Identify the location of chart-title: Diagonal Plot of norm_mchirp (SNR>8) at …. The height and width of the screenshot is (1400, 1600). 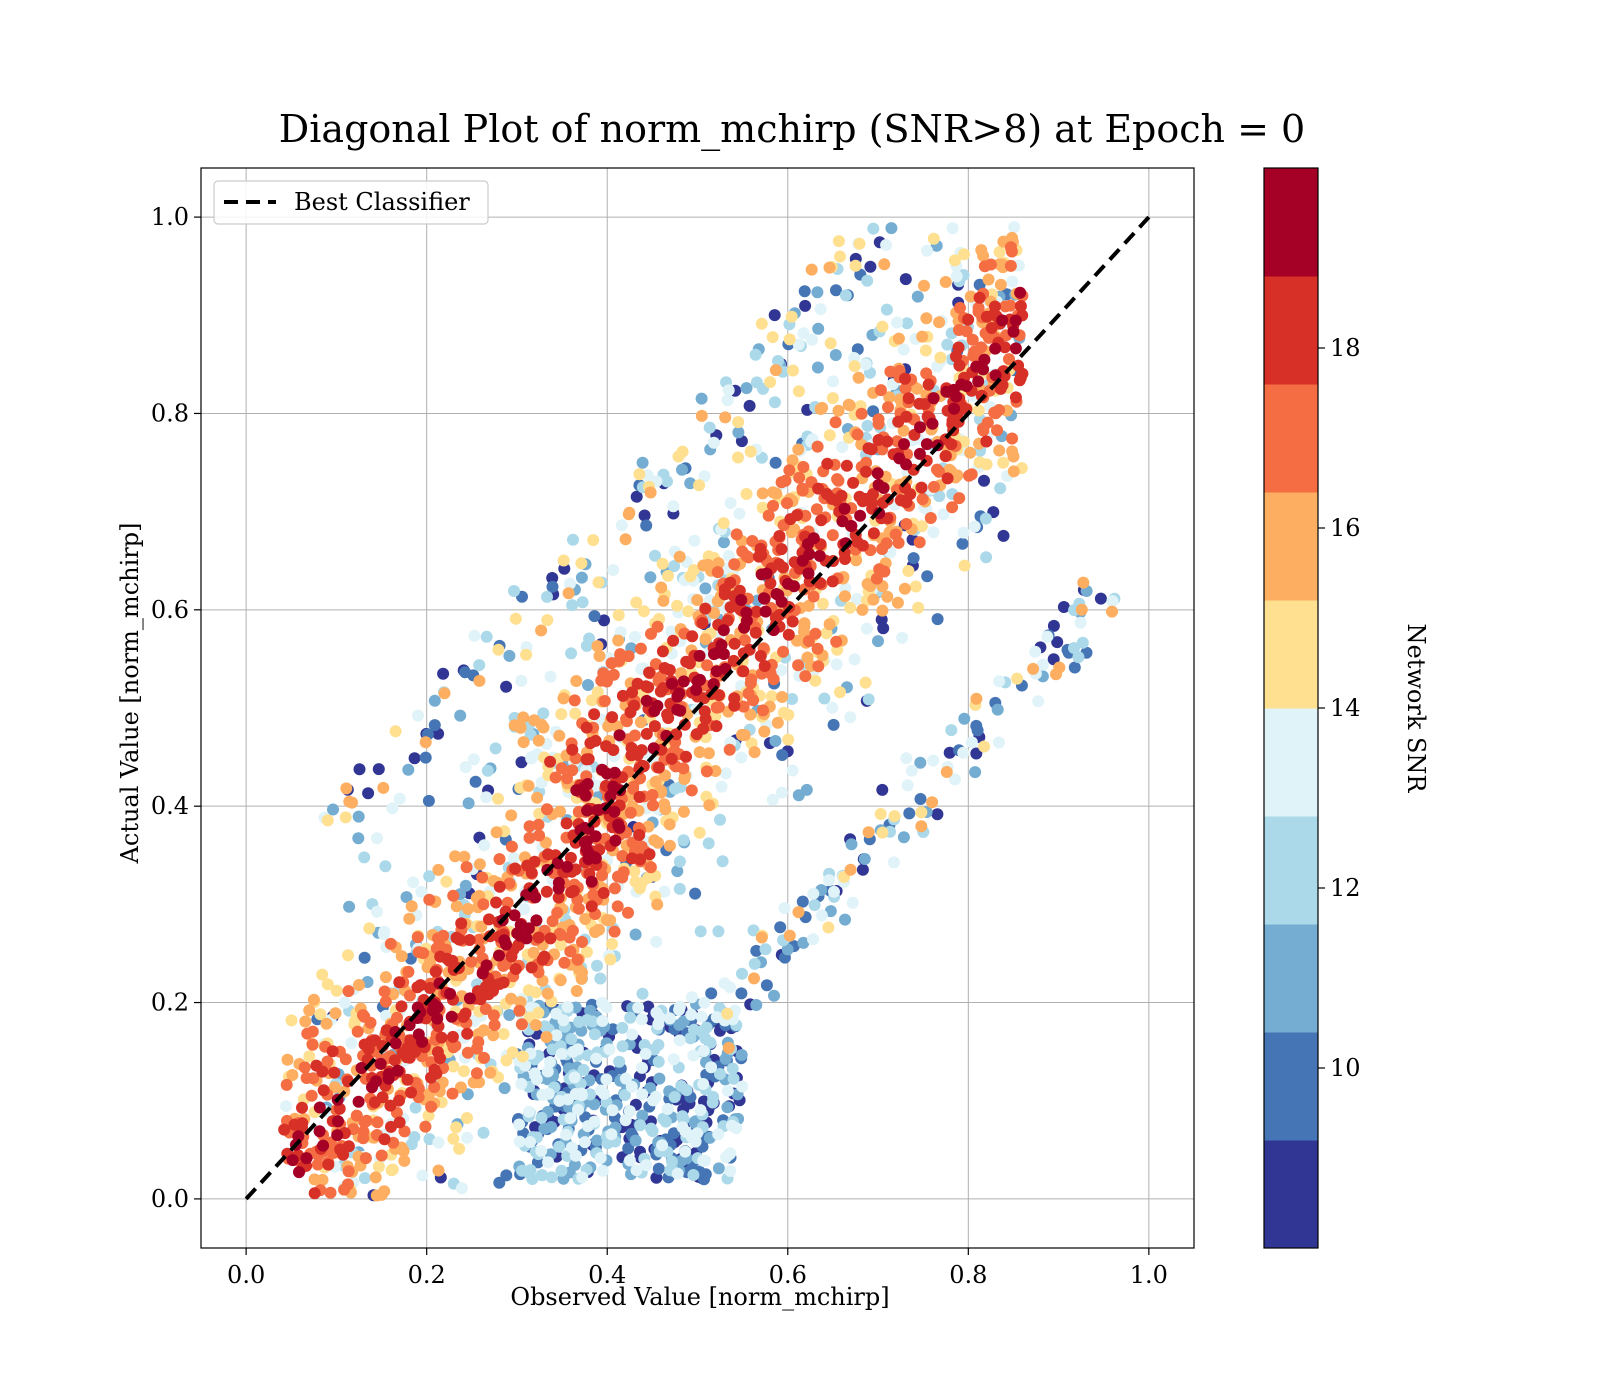
(792, 129).